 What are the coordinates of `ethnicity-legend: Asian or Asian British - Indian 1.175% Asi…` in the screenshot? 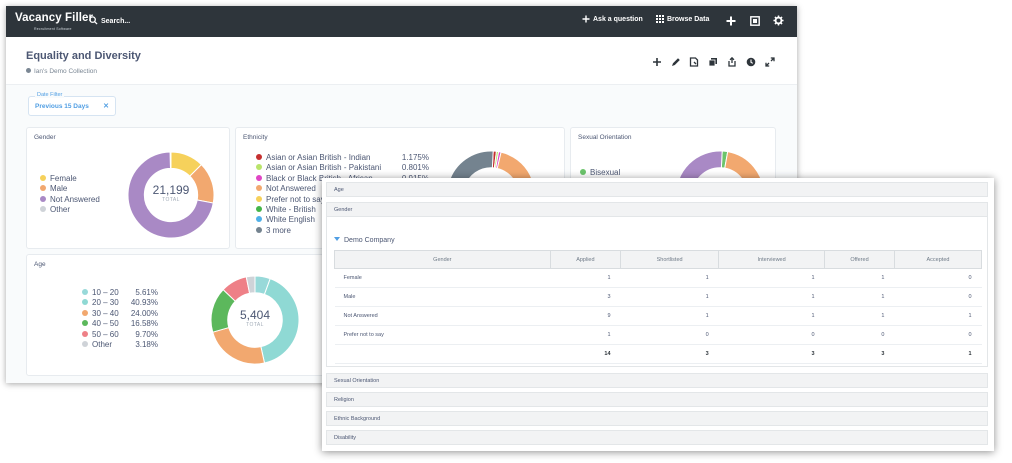 It's located at (342, 194).